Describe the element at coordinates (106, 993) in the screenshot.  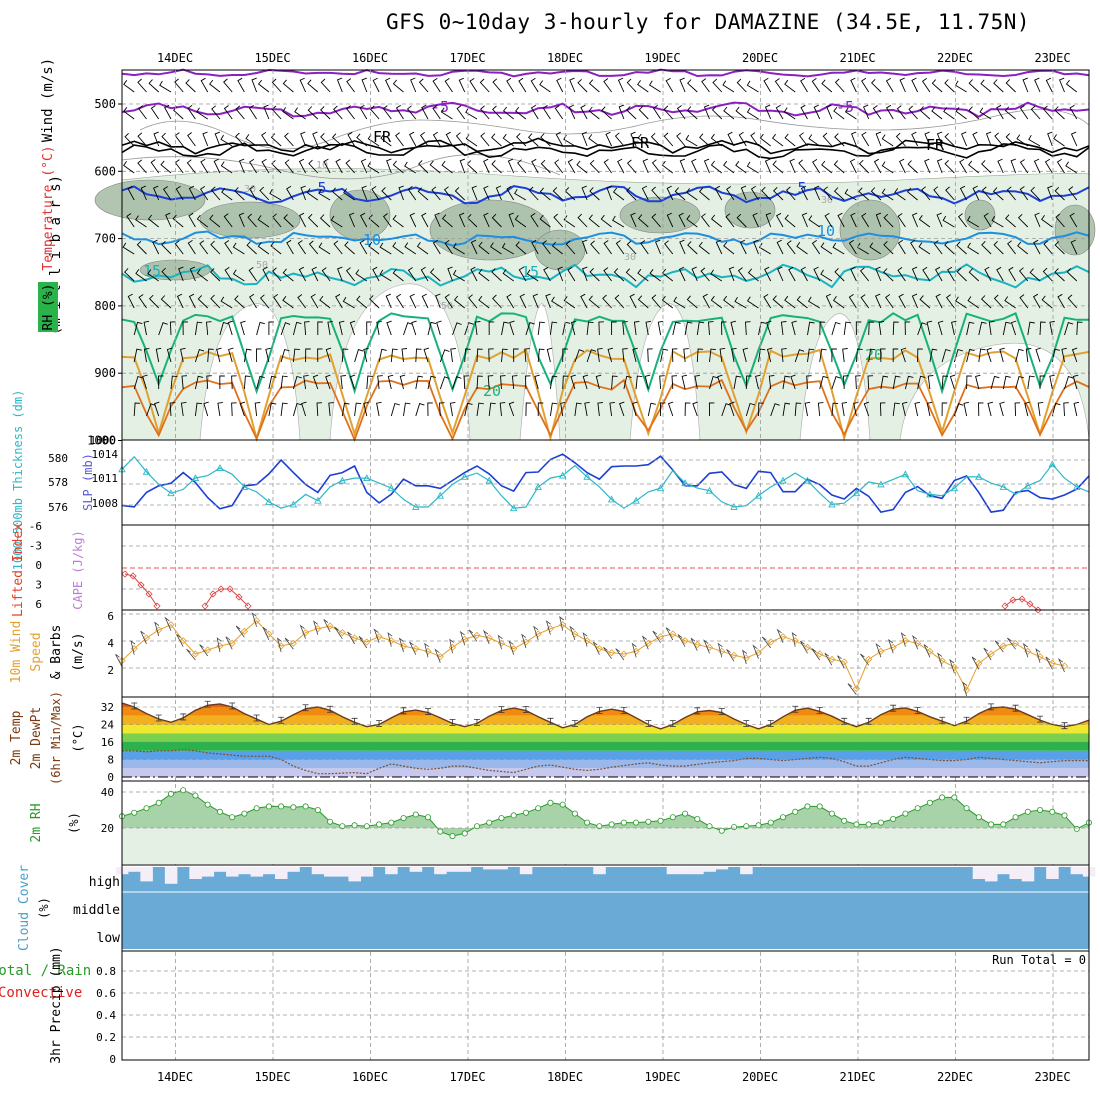
I see `precip-tick-label: 0.6` at that location.